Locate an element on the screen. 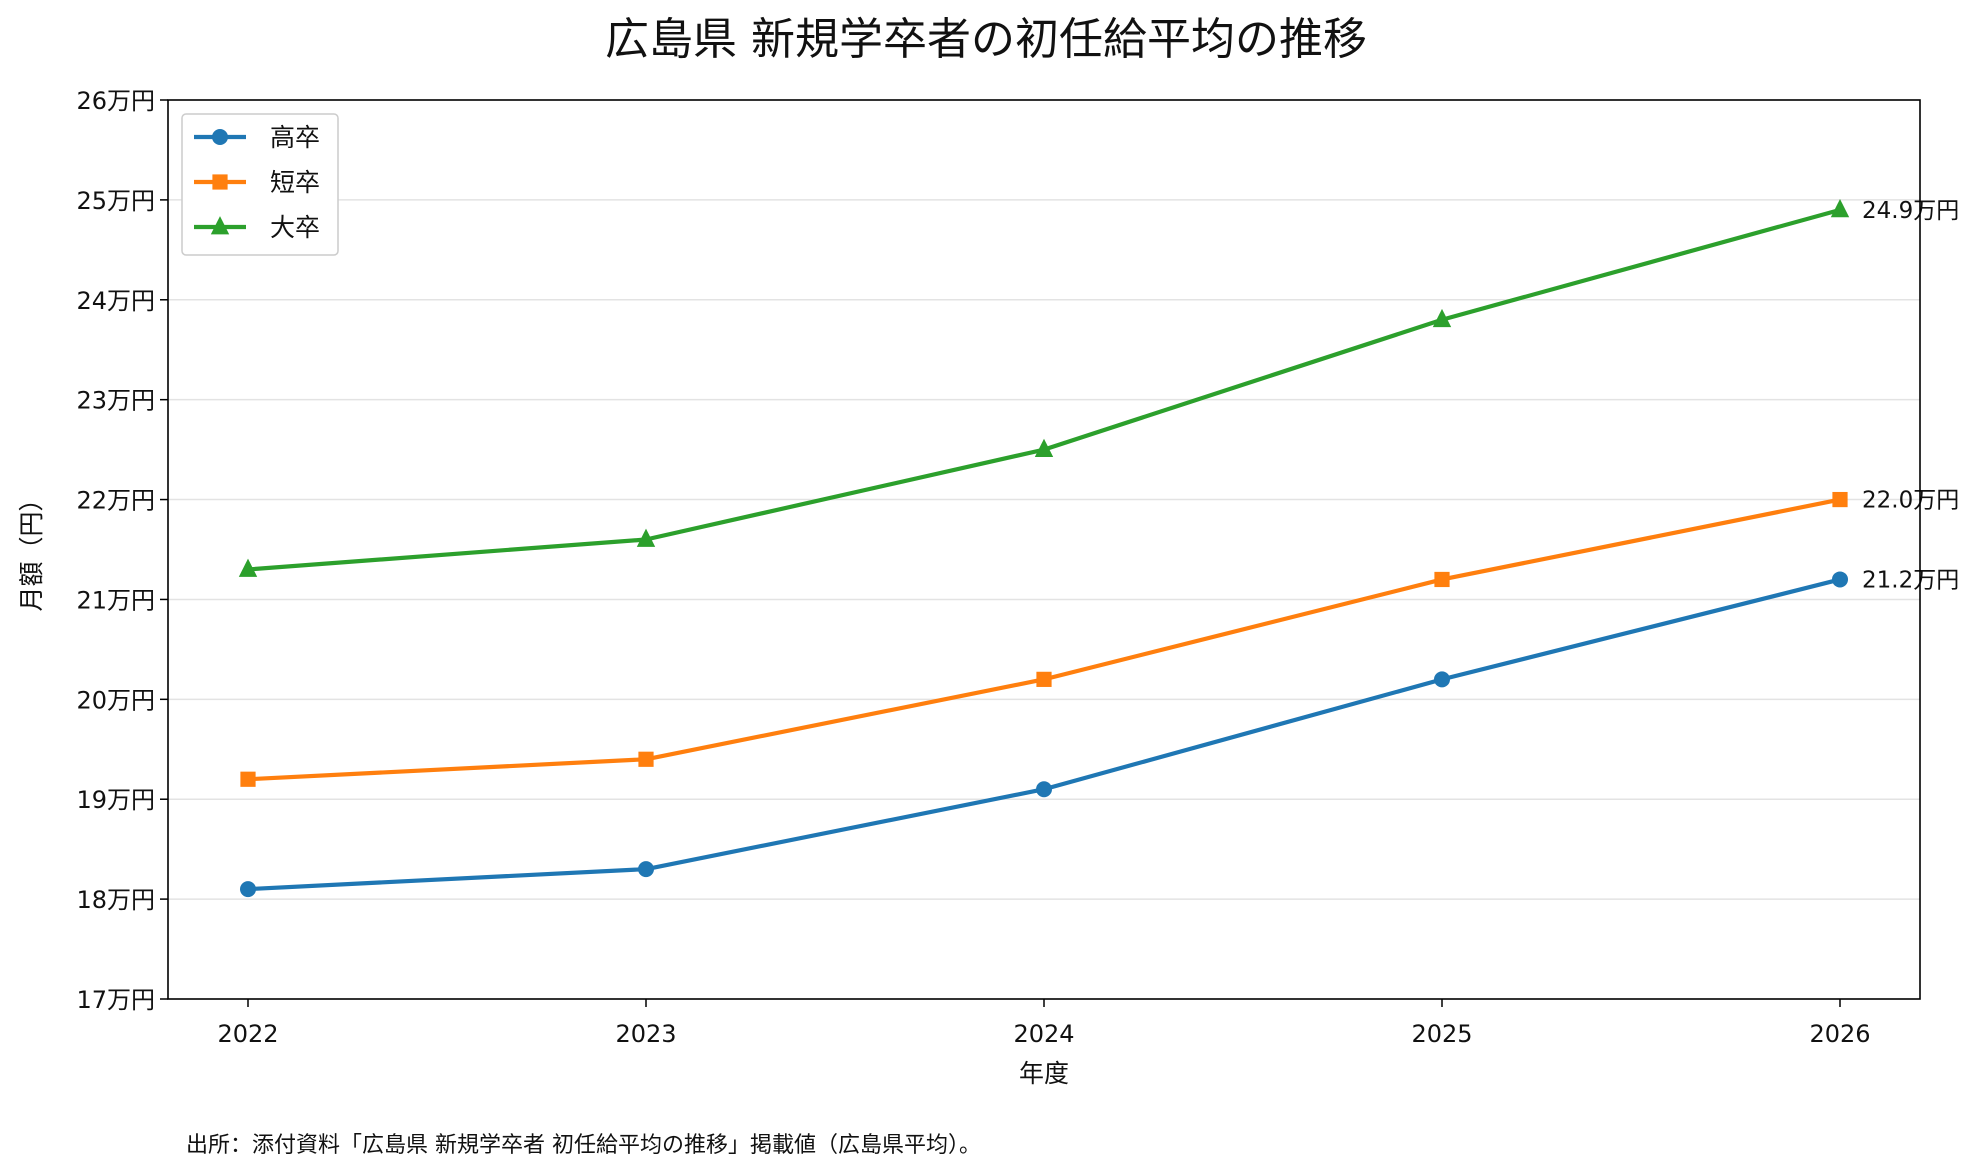 The image size is (1972, 1175). source-note: 出所：添付資料「広島県 新規学卒者 初任給平均の推移」掲載値（広島県平均）。 is located at coordinates (583, 1145).